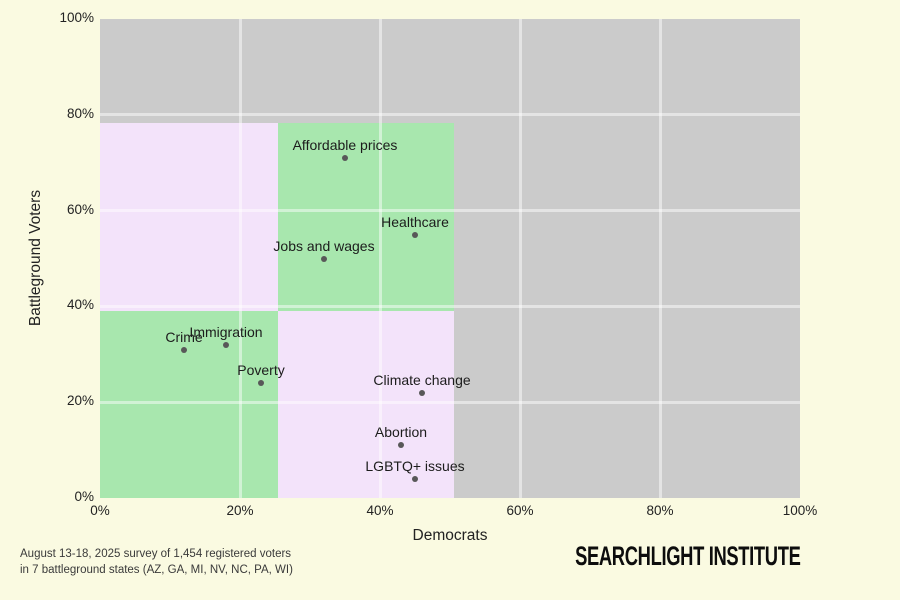 This screenshot has height=600, width=900. What do you see at coordinates (324, 245) in the screenshot?
I see `data-point-label: Jobs and wages` at bounding box center [324, 245].